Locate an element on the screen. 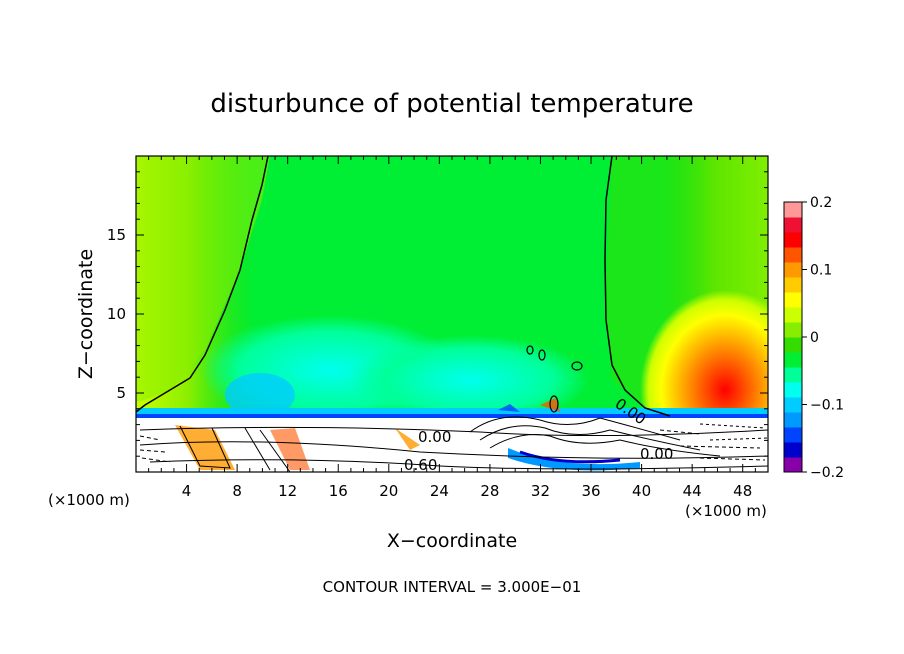 Image resolution: width=904 pixels, height=654 pixels. x-tick-label: 16 is located at coordinates (338, 491).